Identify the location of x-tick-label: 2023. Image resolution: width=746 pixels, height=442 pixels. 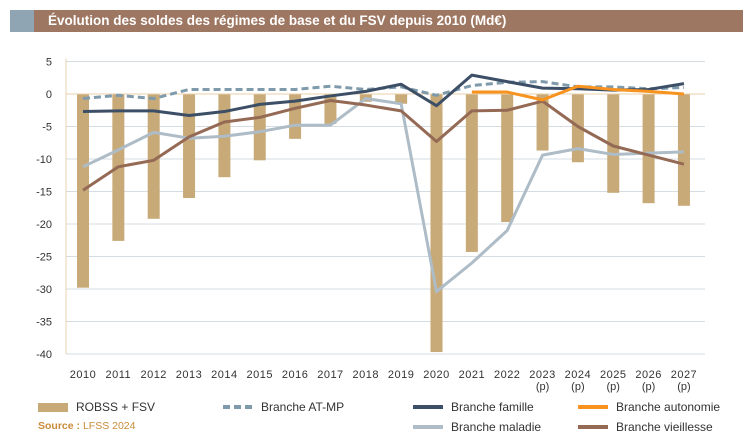
(542, 375).